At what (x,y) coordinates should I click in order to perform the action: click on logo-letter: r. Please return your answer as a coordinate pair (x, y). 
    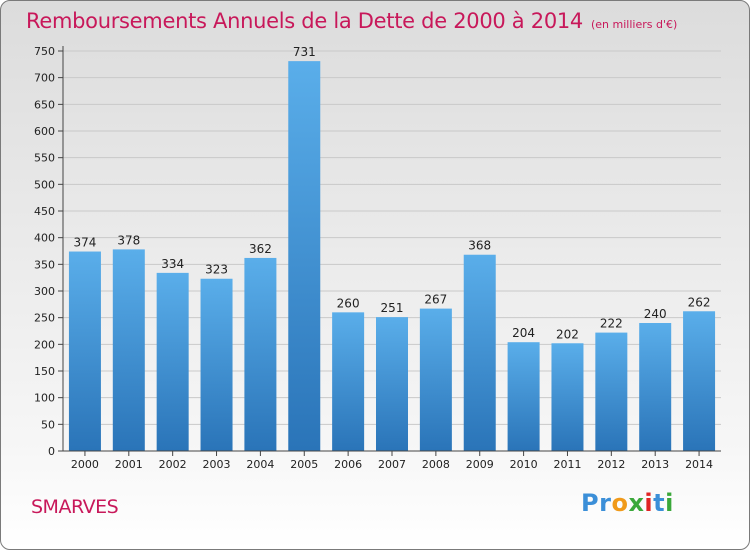
    Looking at the image, I should click on (605, 503).